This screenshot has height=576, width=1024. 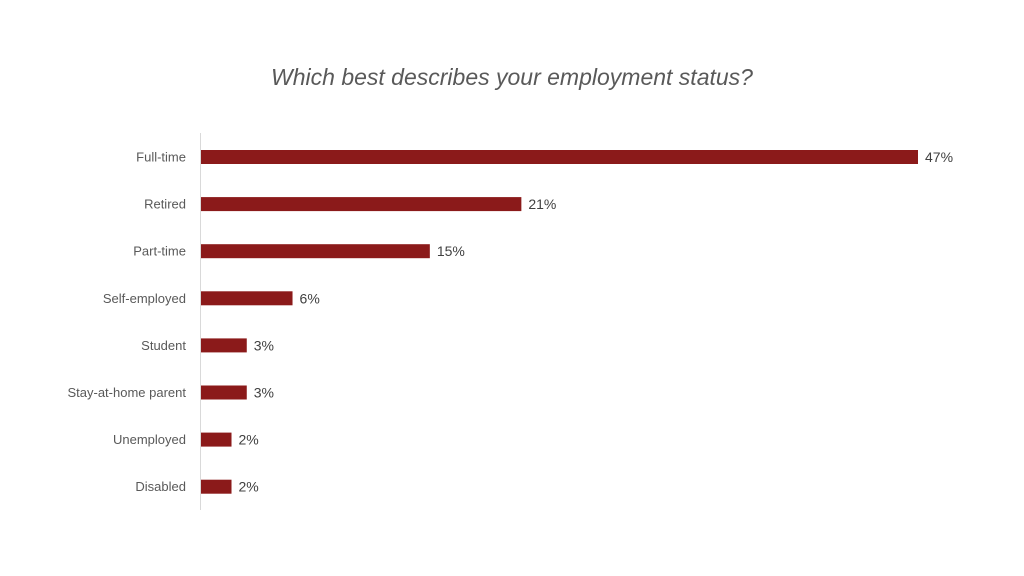 What do you see at coordinates (159, 251) in the screenshot?
I see `category-label: Part-time` at bounding box center [159, 251].